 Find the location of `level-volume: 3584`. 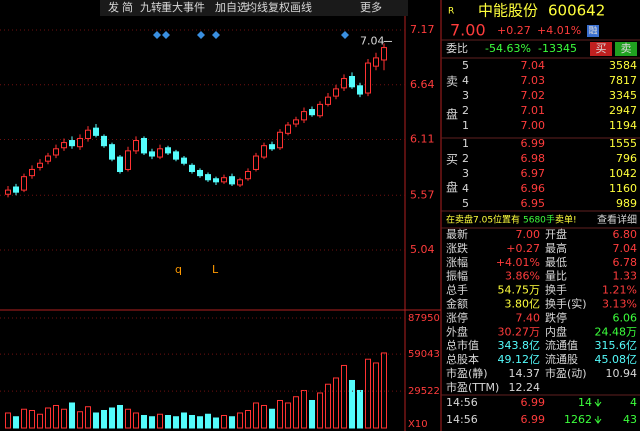

level-volume: 3584 is located at coordinates (623, 65).